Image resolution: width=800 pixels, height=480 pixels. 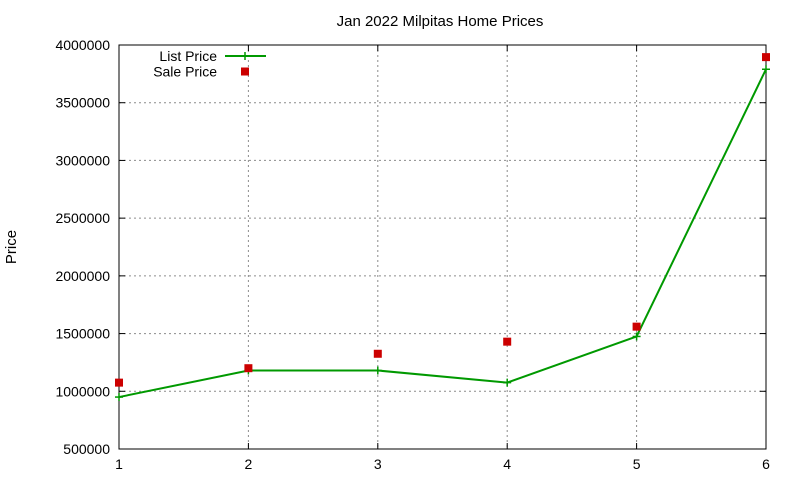 What do you see at coordinates (378, 464) in the screenshot?
I see `x-tick-label: 3` at bounding box center [378, 464].